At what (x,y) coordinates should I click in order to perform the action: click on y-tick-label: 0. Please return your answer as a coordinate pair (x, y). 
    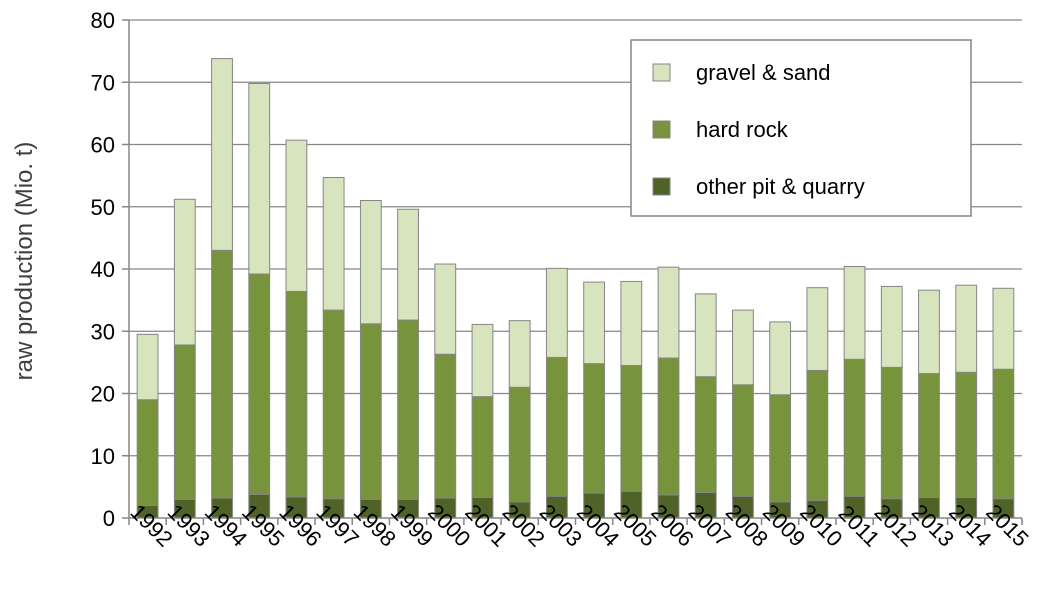
    Looking at the image, I should click on (109, 518).